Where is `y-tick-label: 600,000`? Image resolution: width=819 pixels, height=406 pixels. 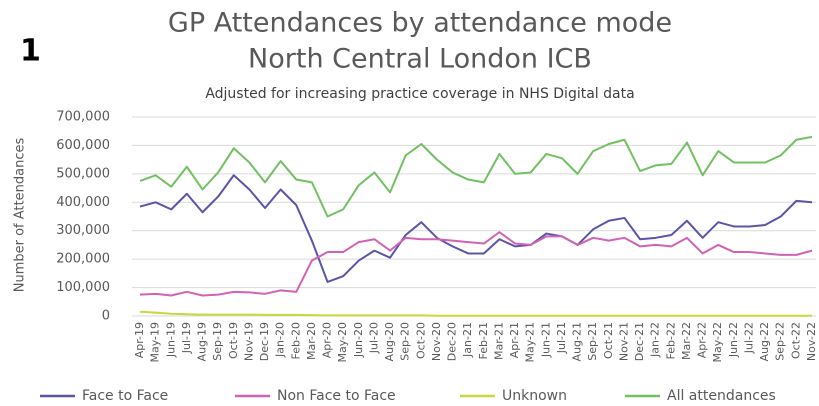
y-tick-label: 600,000 is located at coordinates (83, 145).